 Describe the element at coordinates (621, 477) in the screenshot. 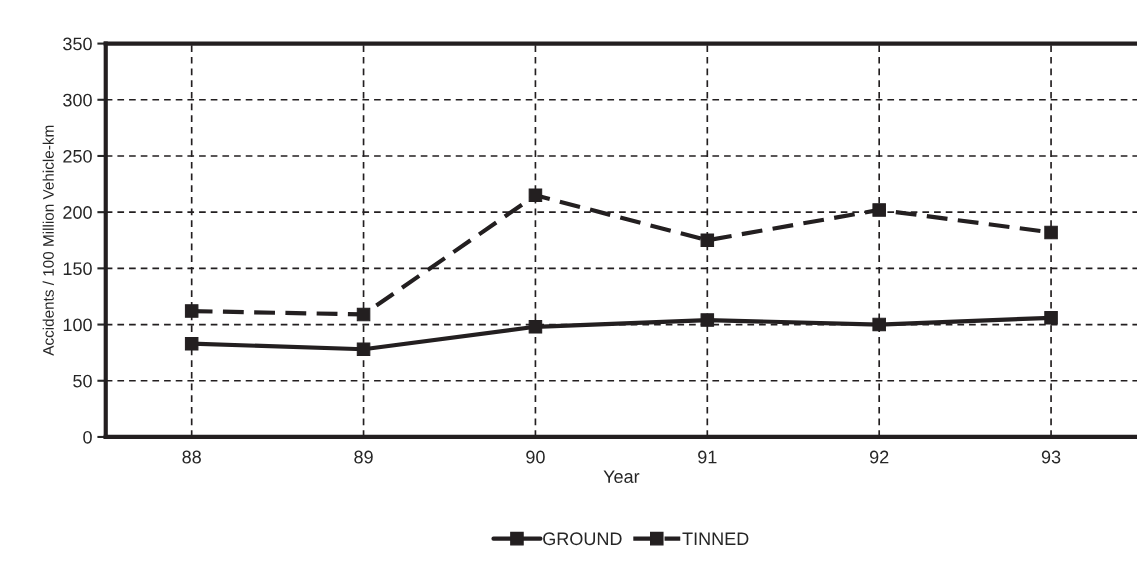

I see `x-axis-title: Year` at that location.